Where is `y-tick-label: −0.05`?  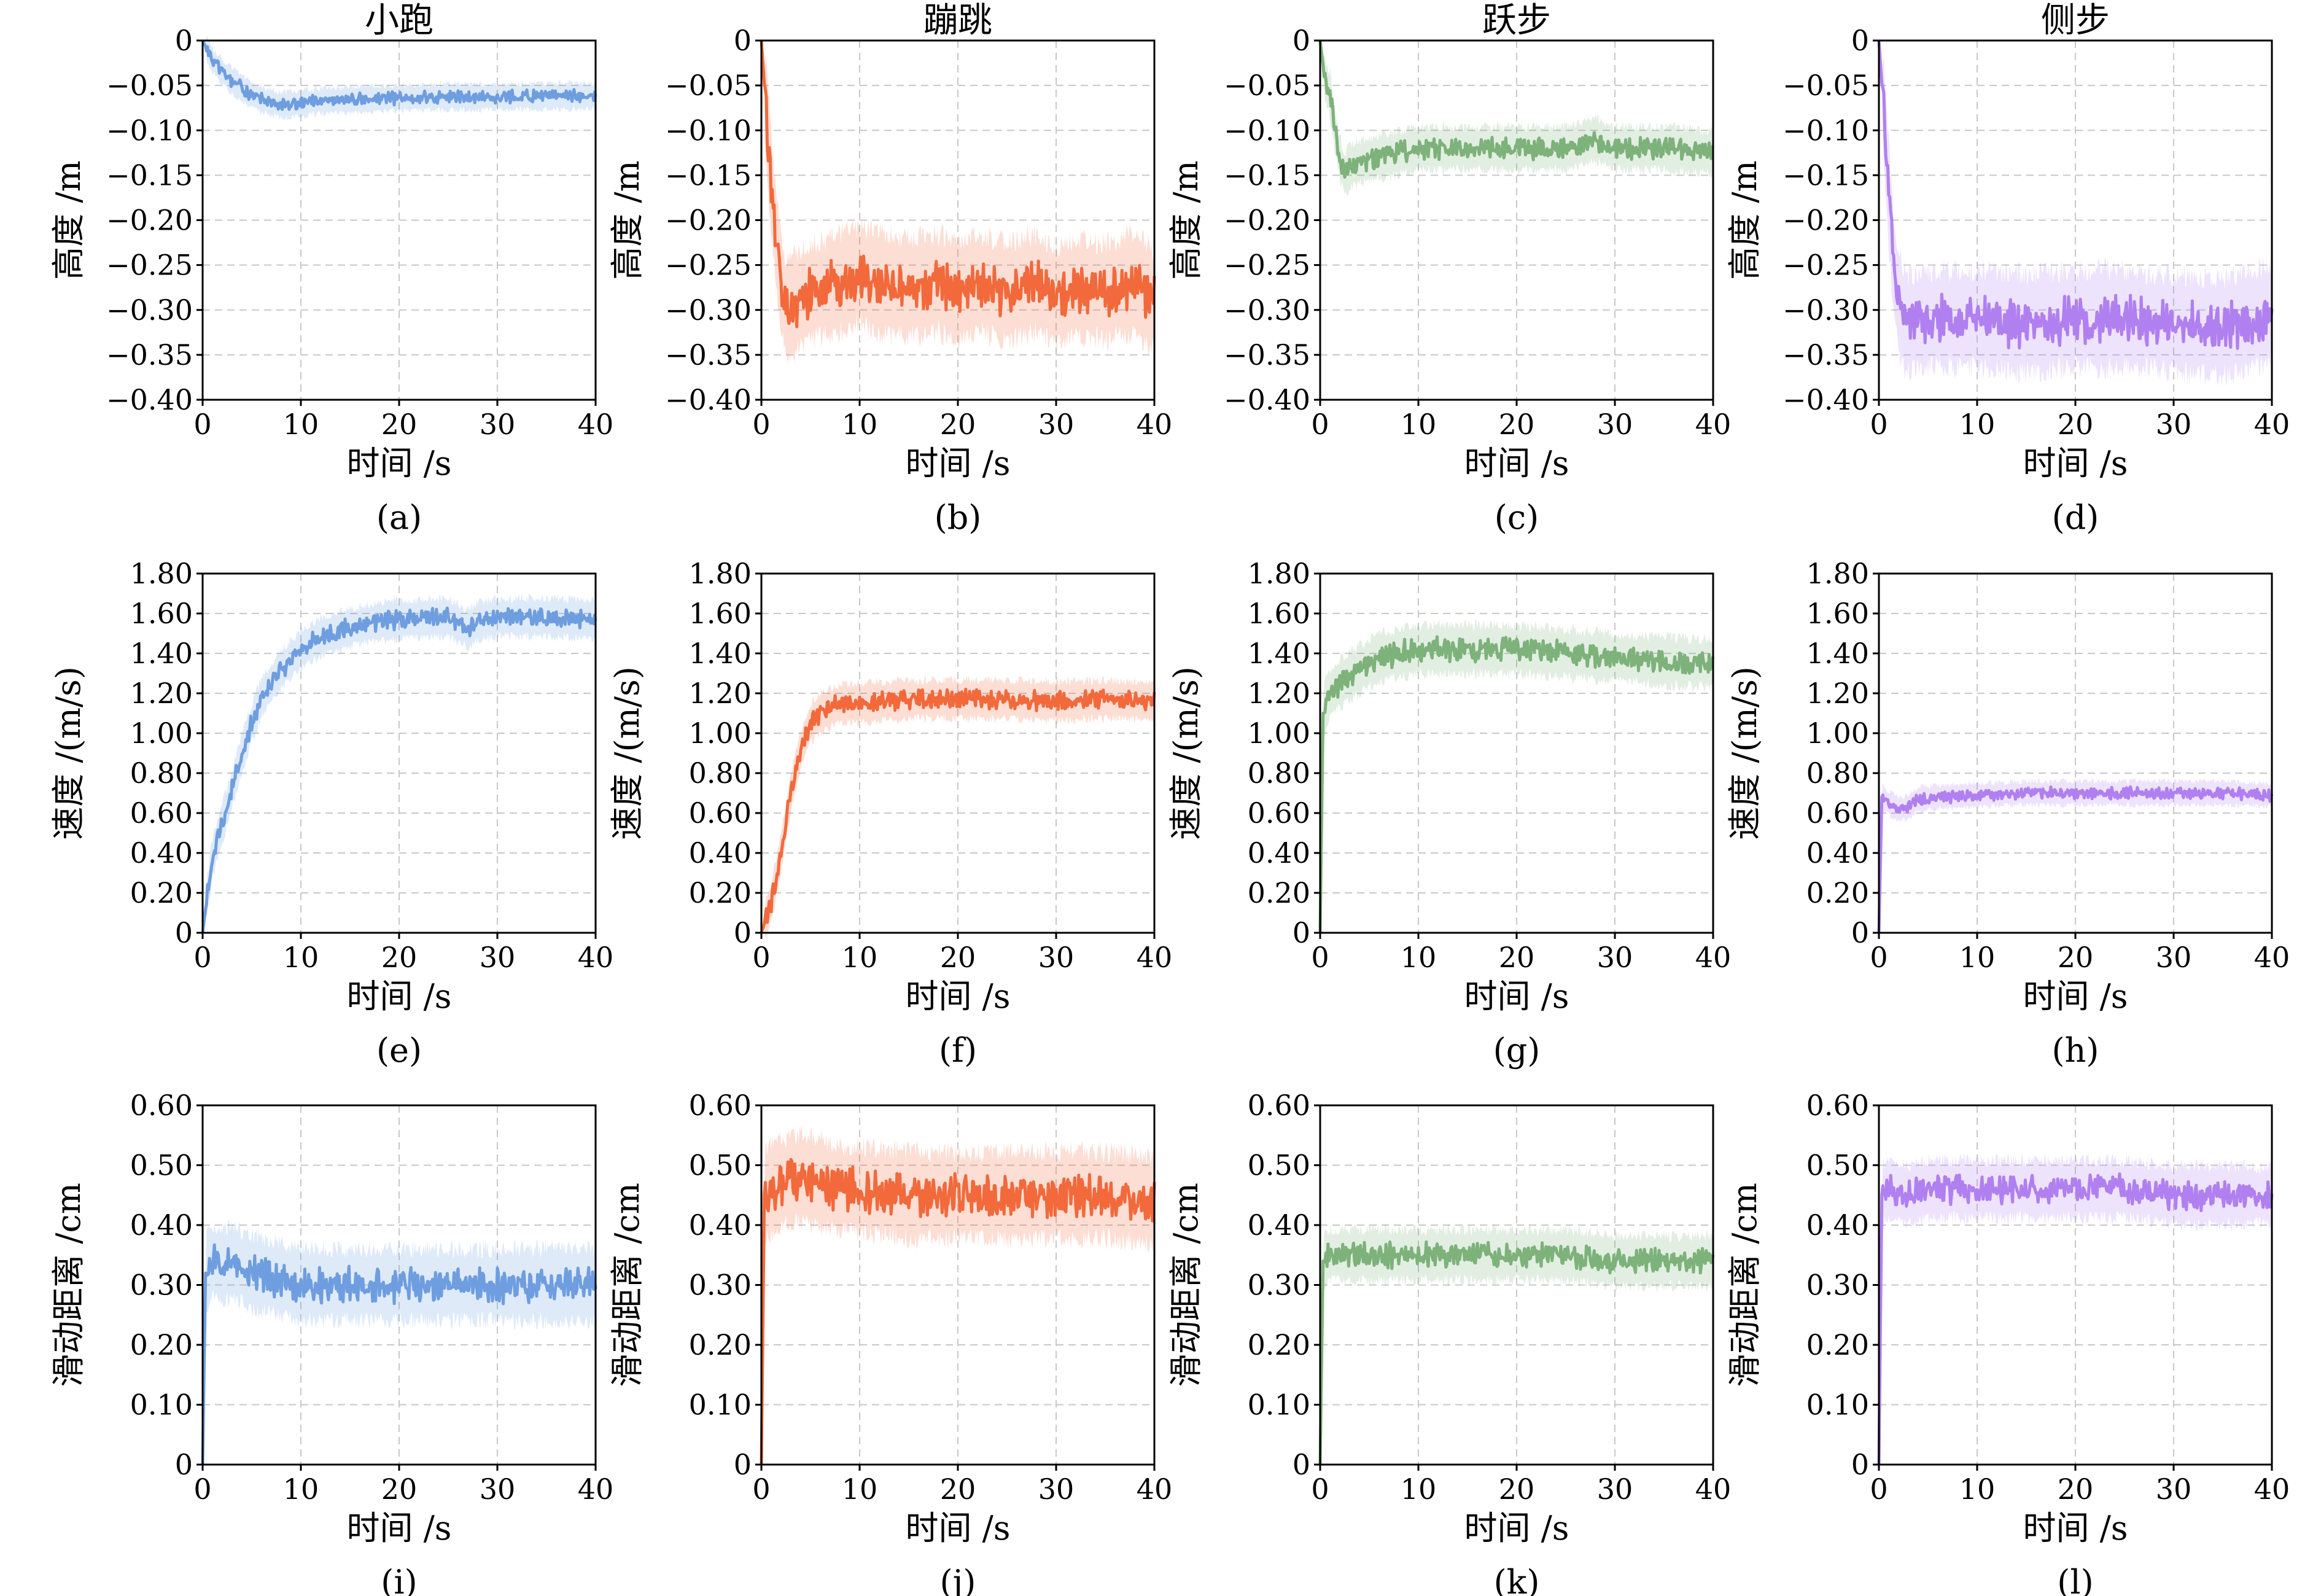
y-tick-label: −0.05 is located at coordinates (1826, 85).